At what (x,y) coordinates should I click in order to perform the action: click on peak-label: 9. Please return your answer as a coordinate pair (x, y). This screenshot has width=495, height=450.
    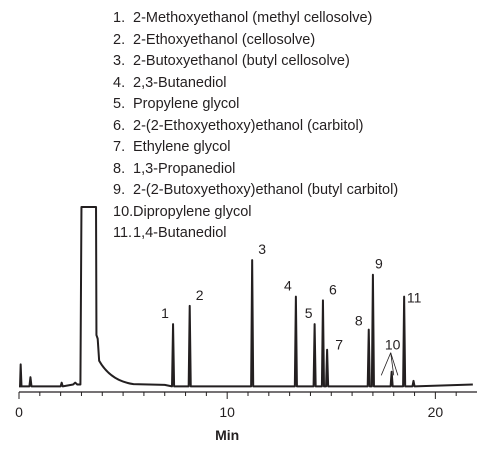
    Looking at the image, I should click on (379, 264).